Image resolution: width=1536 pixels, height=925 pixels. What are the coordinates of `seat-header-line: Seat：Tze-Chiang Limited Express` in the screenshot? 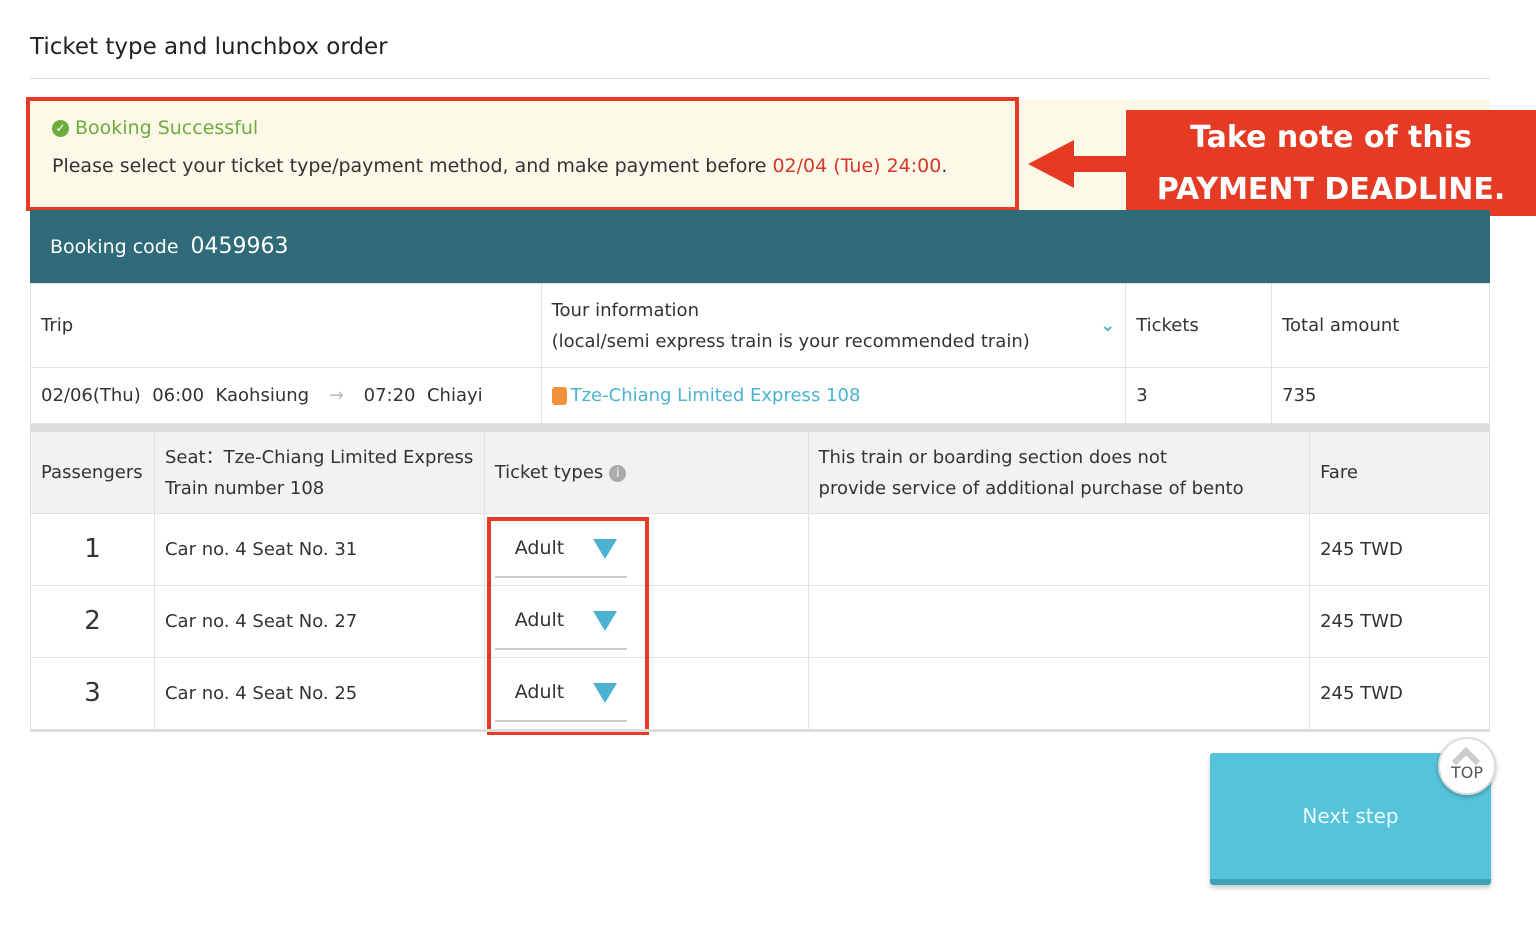 It's located at (319, 457).